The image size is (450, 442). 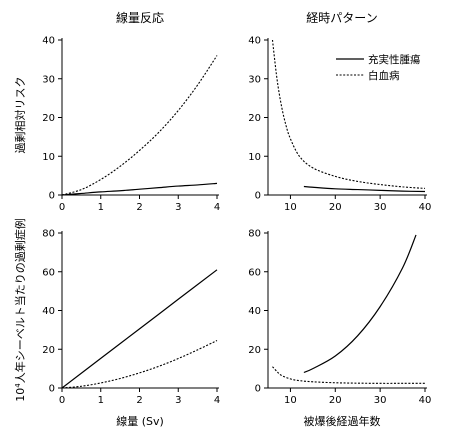 What do you see at coordinates (290, 400) in the screenshot?
I see `x-tick-label-bottom-right: 10` at bounding box center [290, 400].